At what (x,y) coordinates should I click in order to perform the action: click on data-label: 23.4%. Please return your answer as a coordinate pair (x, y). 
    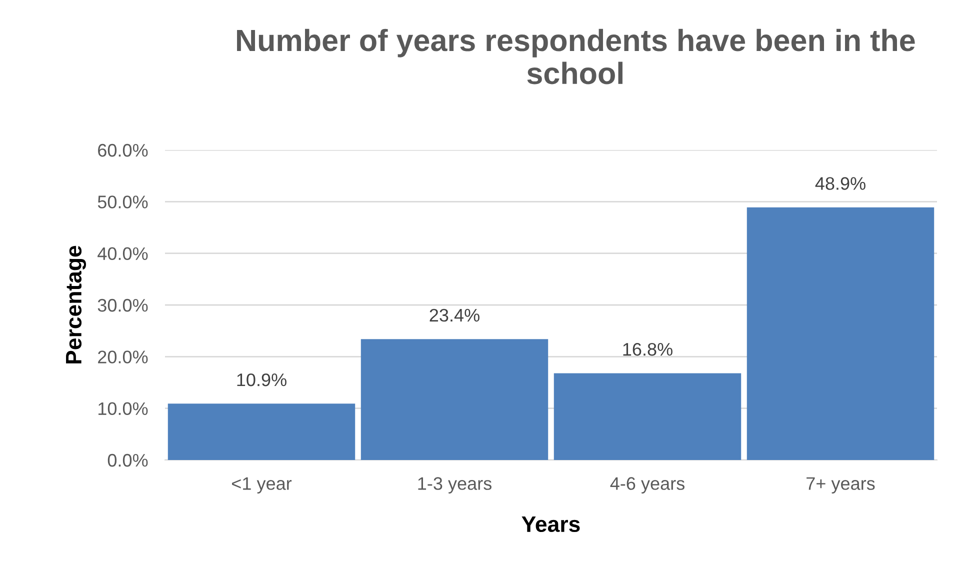
    Looking at the image, I should click on (455, 315).